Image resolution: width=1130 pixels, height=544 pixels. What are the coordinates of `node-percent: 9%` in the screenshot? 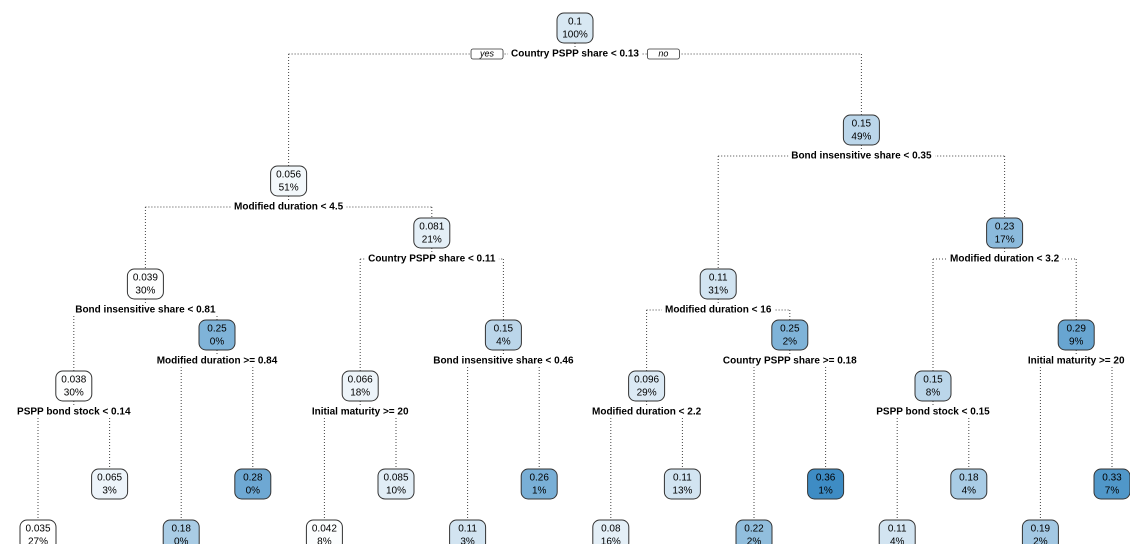 It's located at (1076, 342).